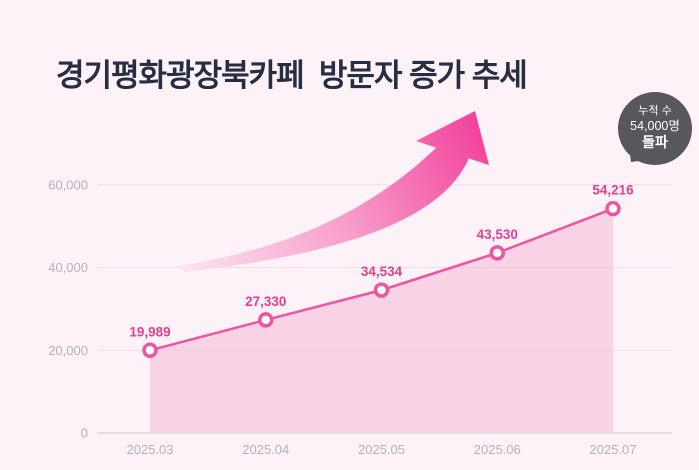 The width and height of the screenshot is (699, 470). I want to click on svg-text: 60,000, so click(68, 184).